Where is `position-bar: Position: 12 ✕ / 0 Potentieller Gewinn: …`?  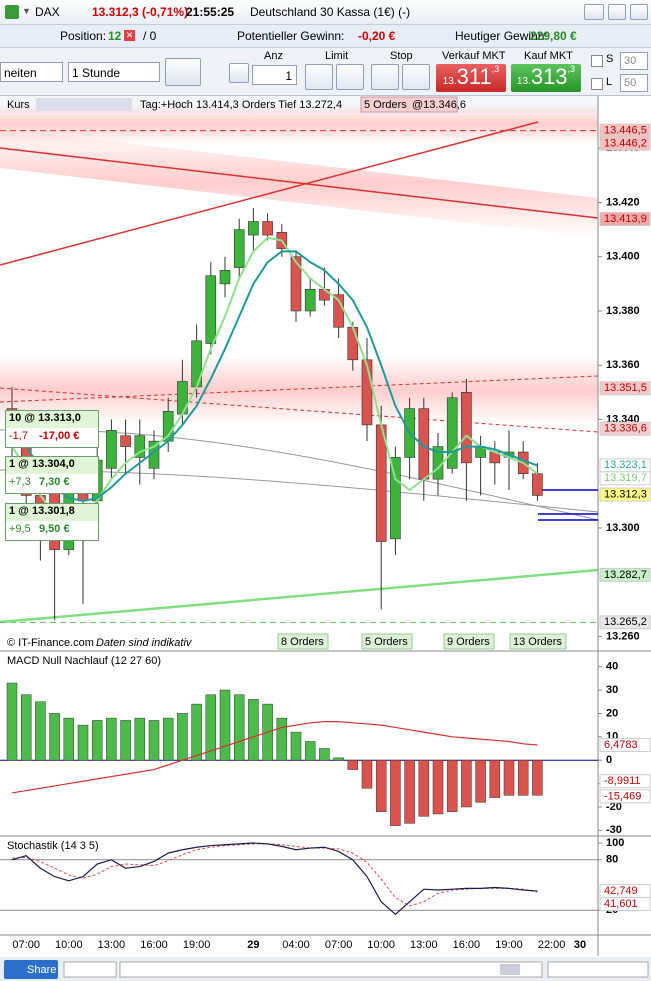
position-bar: Position: 12 ✕ / 0 Potentieller Gewinn: … is located at coordinates (325, 36).